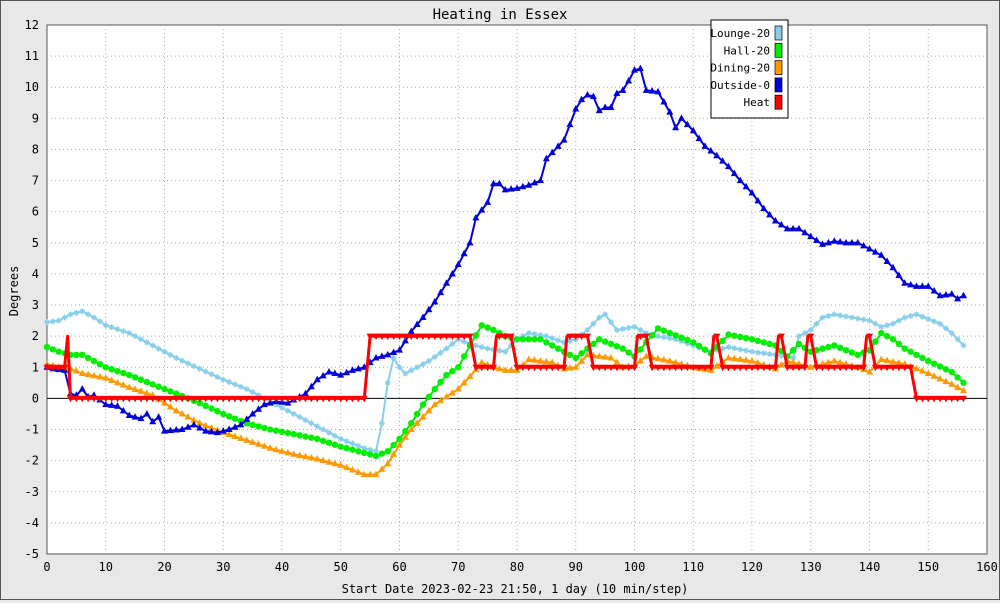  Describe the element at coordinates (576, 567) in the screenshot. I see `x-tick-label: 90` at that location.